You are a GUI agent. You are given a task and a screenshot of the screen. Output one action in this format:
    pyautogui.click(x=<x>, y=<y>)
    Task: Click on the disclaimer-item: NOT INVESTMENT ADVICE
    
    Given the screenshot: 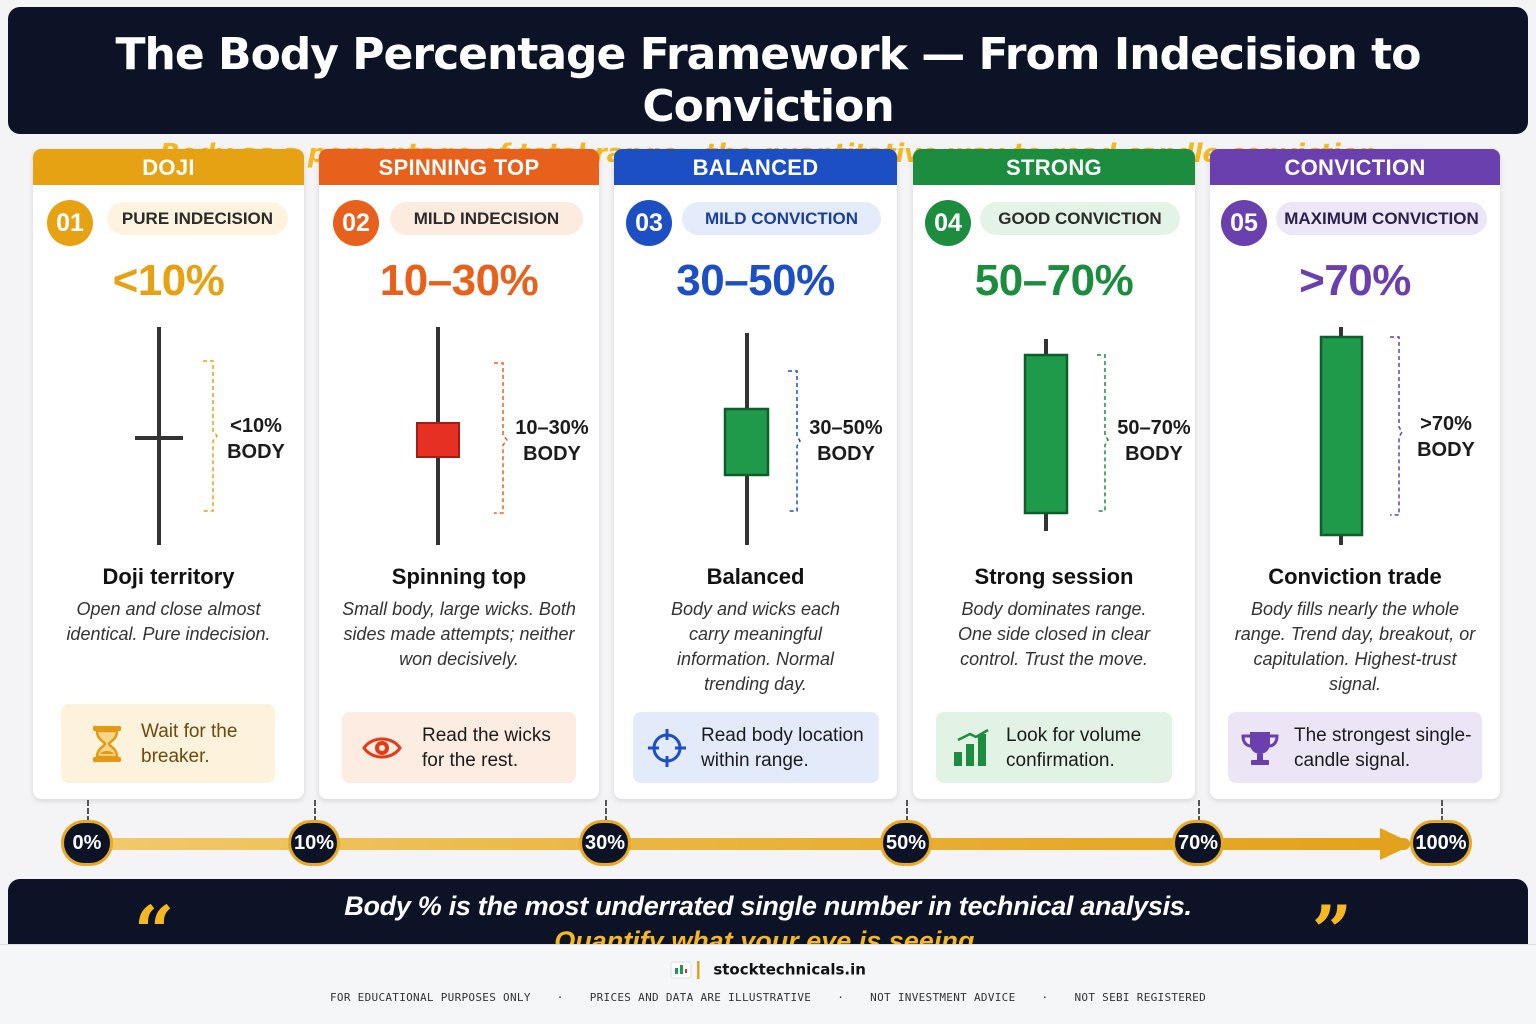 What is the action you would take?
    pyautogui.click(x=943, y=997)
    